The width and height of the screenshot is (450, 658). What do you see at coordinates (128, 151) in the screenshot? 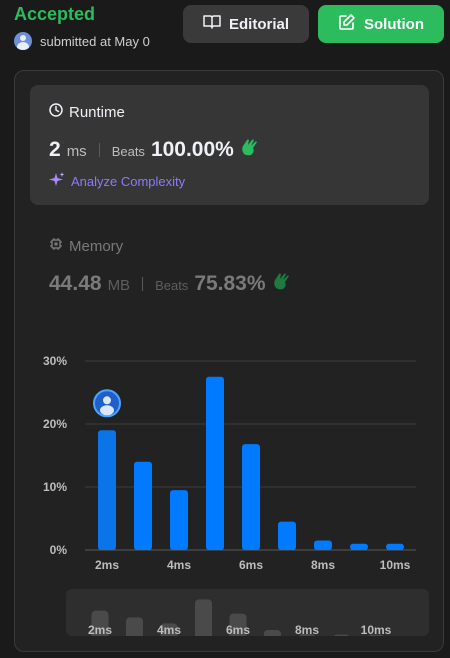
I see `runtime-beats-label: Beats` at bounding box center [128, 151].